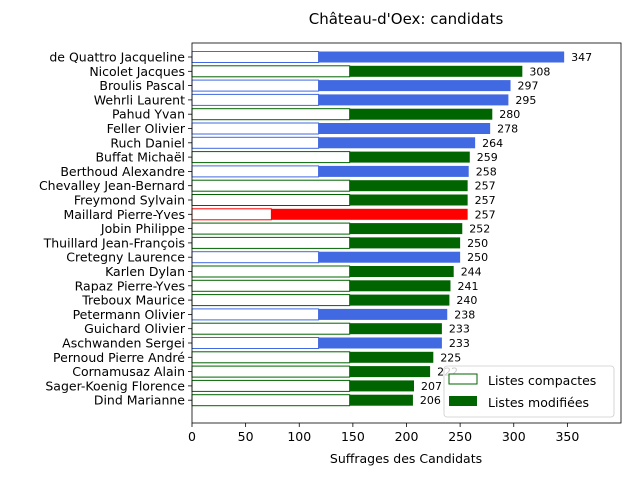  What do you see at coordinates (471, 272) in the screenshot?
I see `value-label: 244` at bounding box center [471, 272].